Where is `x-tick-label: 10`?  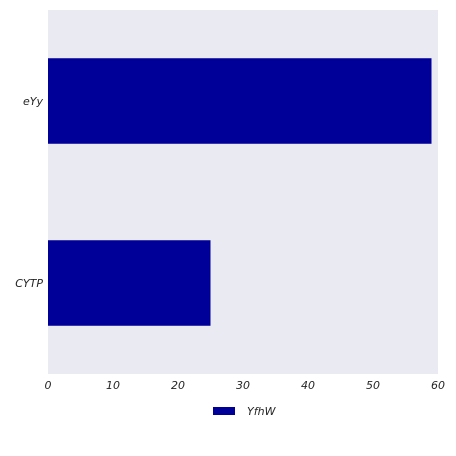
x-tick-label: 10 is located at coordinates (113, 385).